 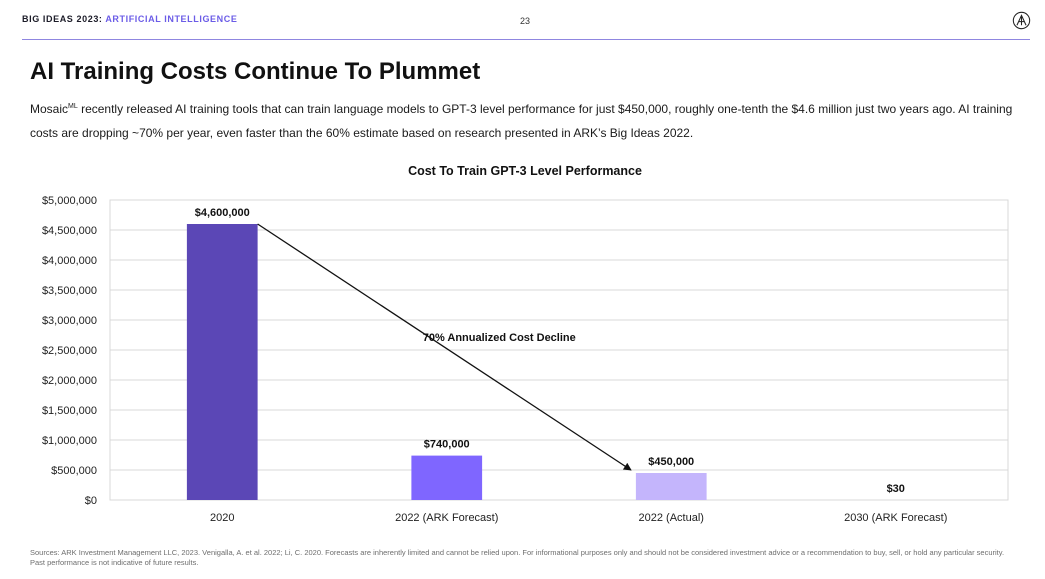 I want to click on y-tick-label: $2,500,000, so click(x=69, y=351).